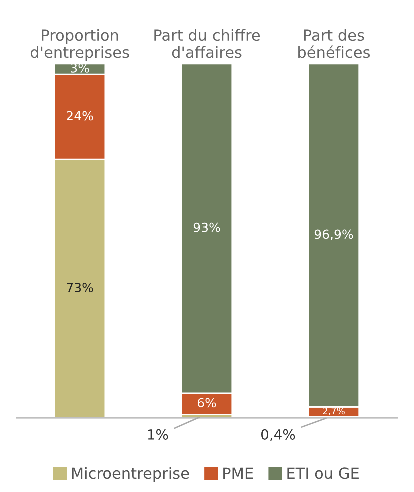 This screenshot has width=414, height=492. Describe the element at coordinates (279, 435) in the screenshot. I see `data-label: 0,4%` at that location.